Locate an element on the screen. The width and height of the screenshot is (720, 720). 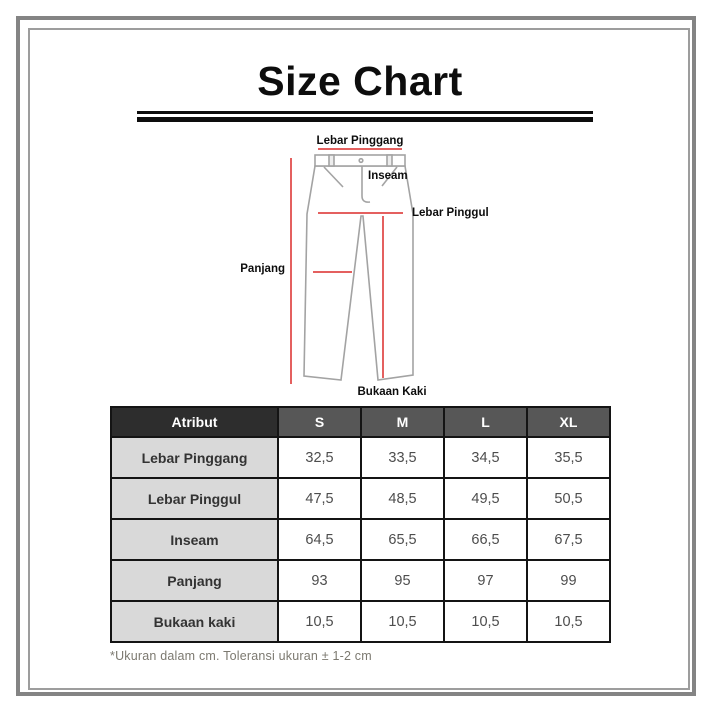
table-row: Inseam 64,5 65,5 66,5 67,5 is located at coordinates (360, 539).